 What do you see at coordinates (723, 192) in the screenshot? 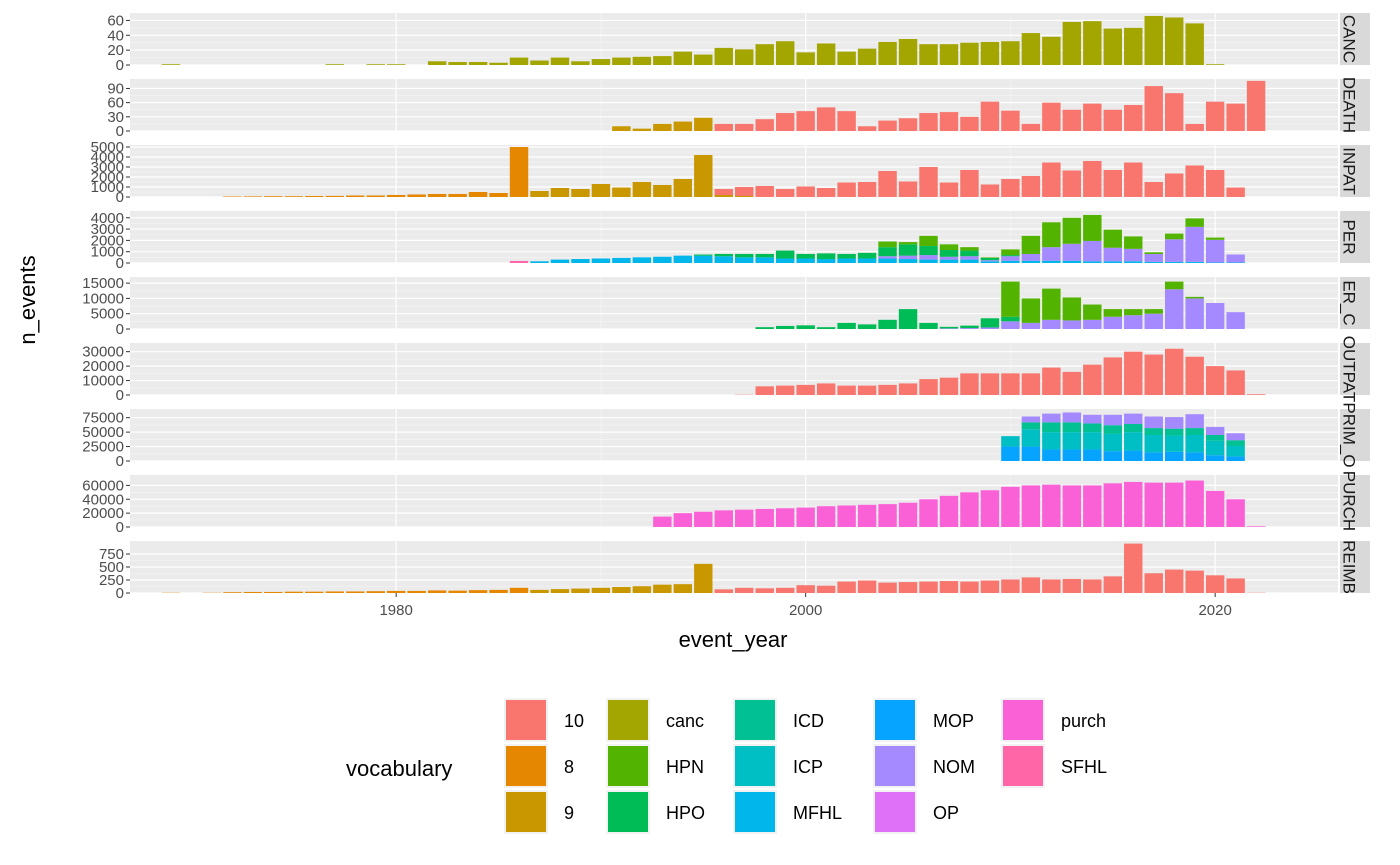
I see `bar-10-1996` at bounding box center [723, 192].